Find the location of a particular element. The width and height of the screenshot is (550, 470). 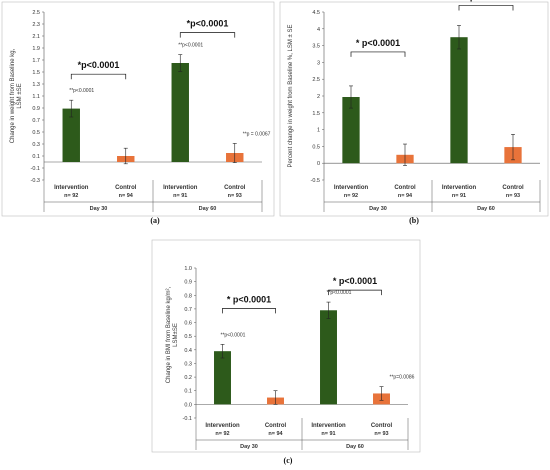

y-tick-label: 1.7 is located at coordinates (36, 61).